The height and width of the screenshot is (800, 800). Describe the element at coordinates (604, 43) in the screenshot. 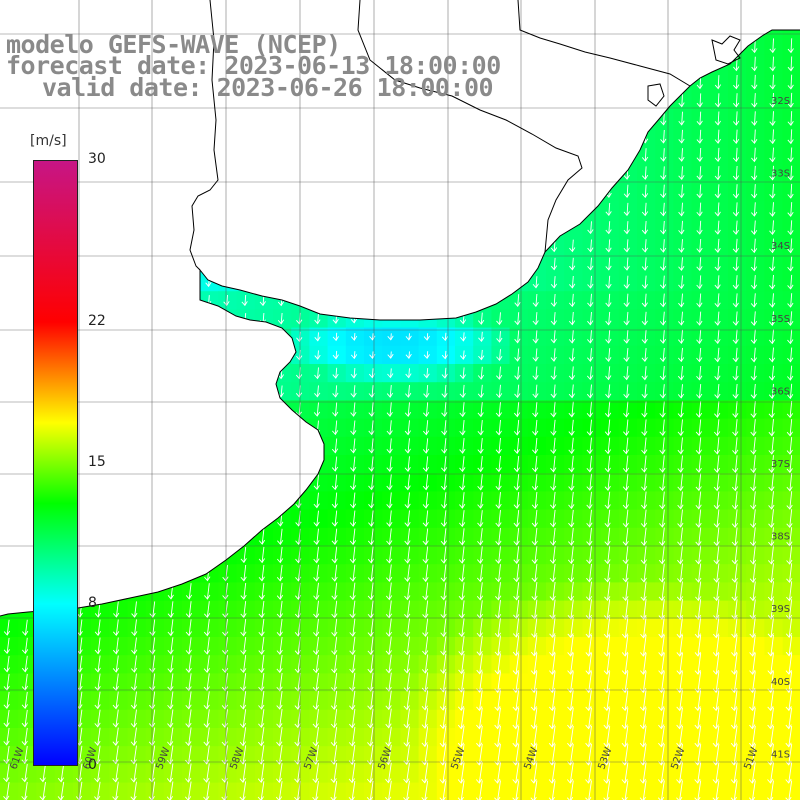

I see `border-north-lagoon` at that location.